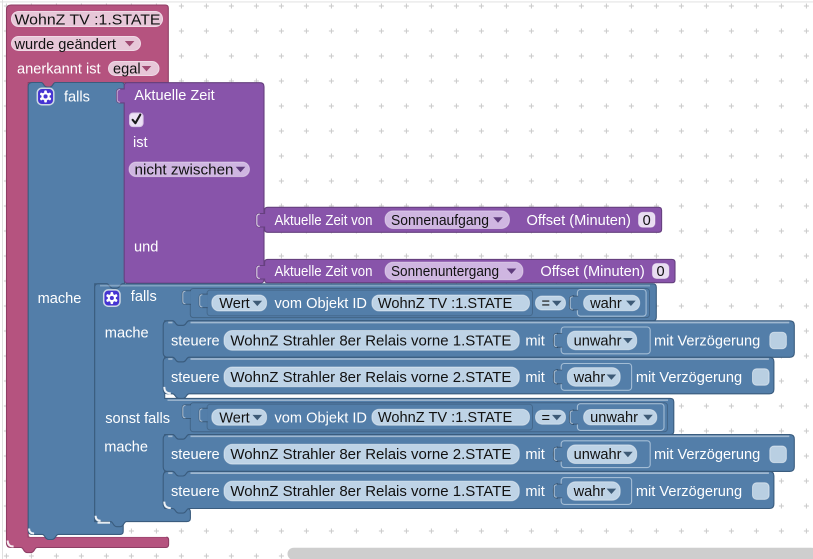 This screenshot has width=813, height=559. What do you see at coordinates (440, 221) in the screenshot?
I see `svg-text: Sonnenaufgang` at bounding box center [440, 221].